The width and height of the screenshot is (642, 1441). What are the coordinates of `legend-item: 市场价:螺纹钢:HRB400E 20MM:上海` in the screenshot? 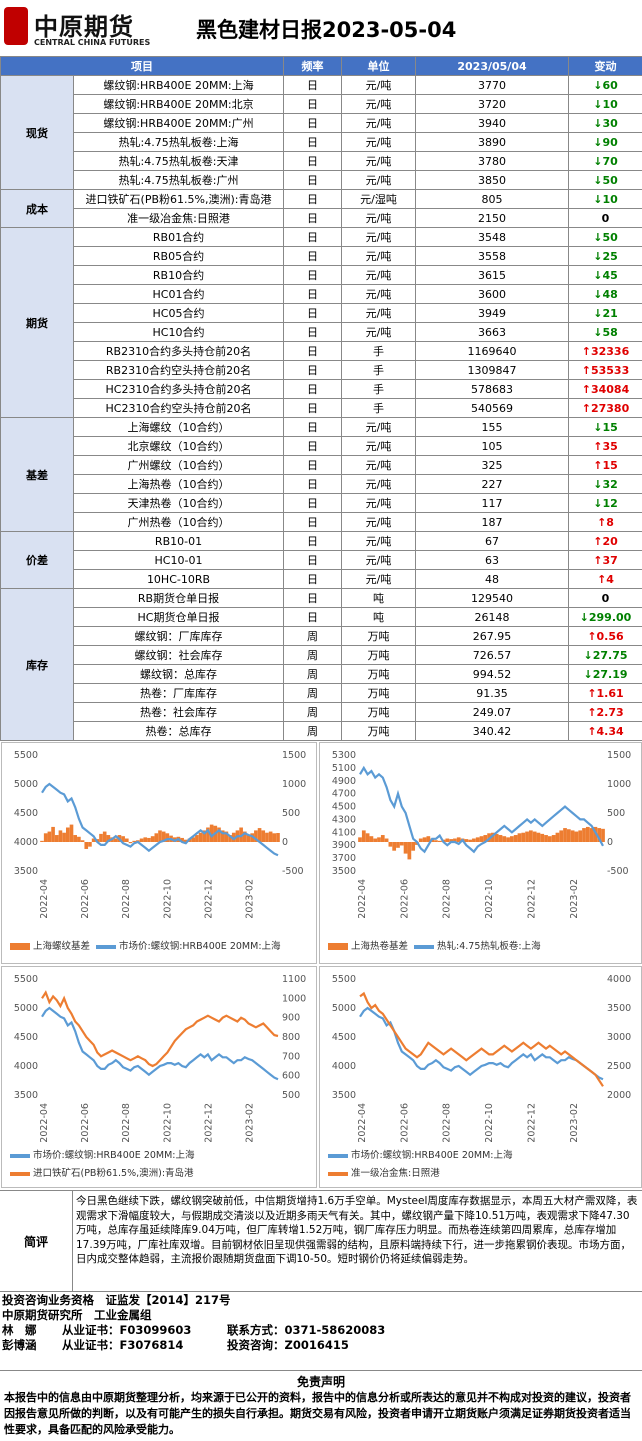 It's located at (420, 1154).